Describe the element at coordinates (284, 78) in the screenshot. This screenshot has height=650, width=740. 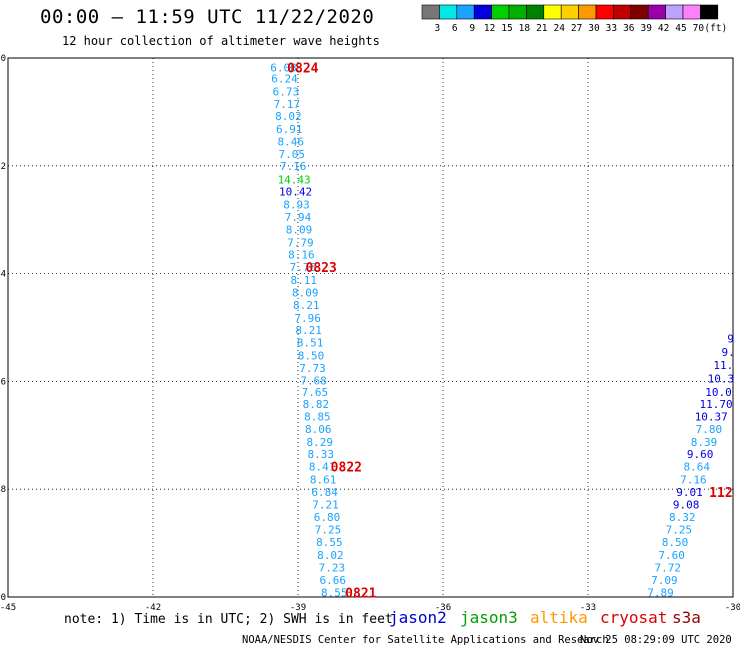
I see `wave-height-value: 6.24` at that location.